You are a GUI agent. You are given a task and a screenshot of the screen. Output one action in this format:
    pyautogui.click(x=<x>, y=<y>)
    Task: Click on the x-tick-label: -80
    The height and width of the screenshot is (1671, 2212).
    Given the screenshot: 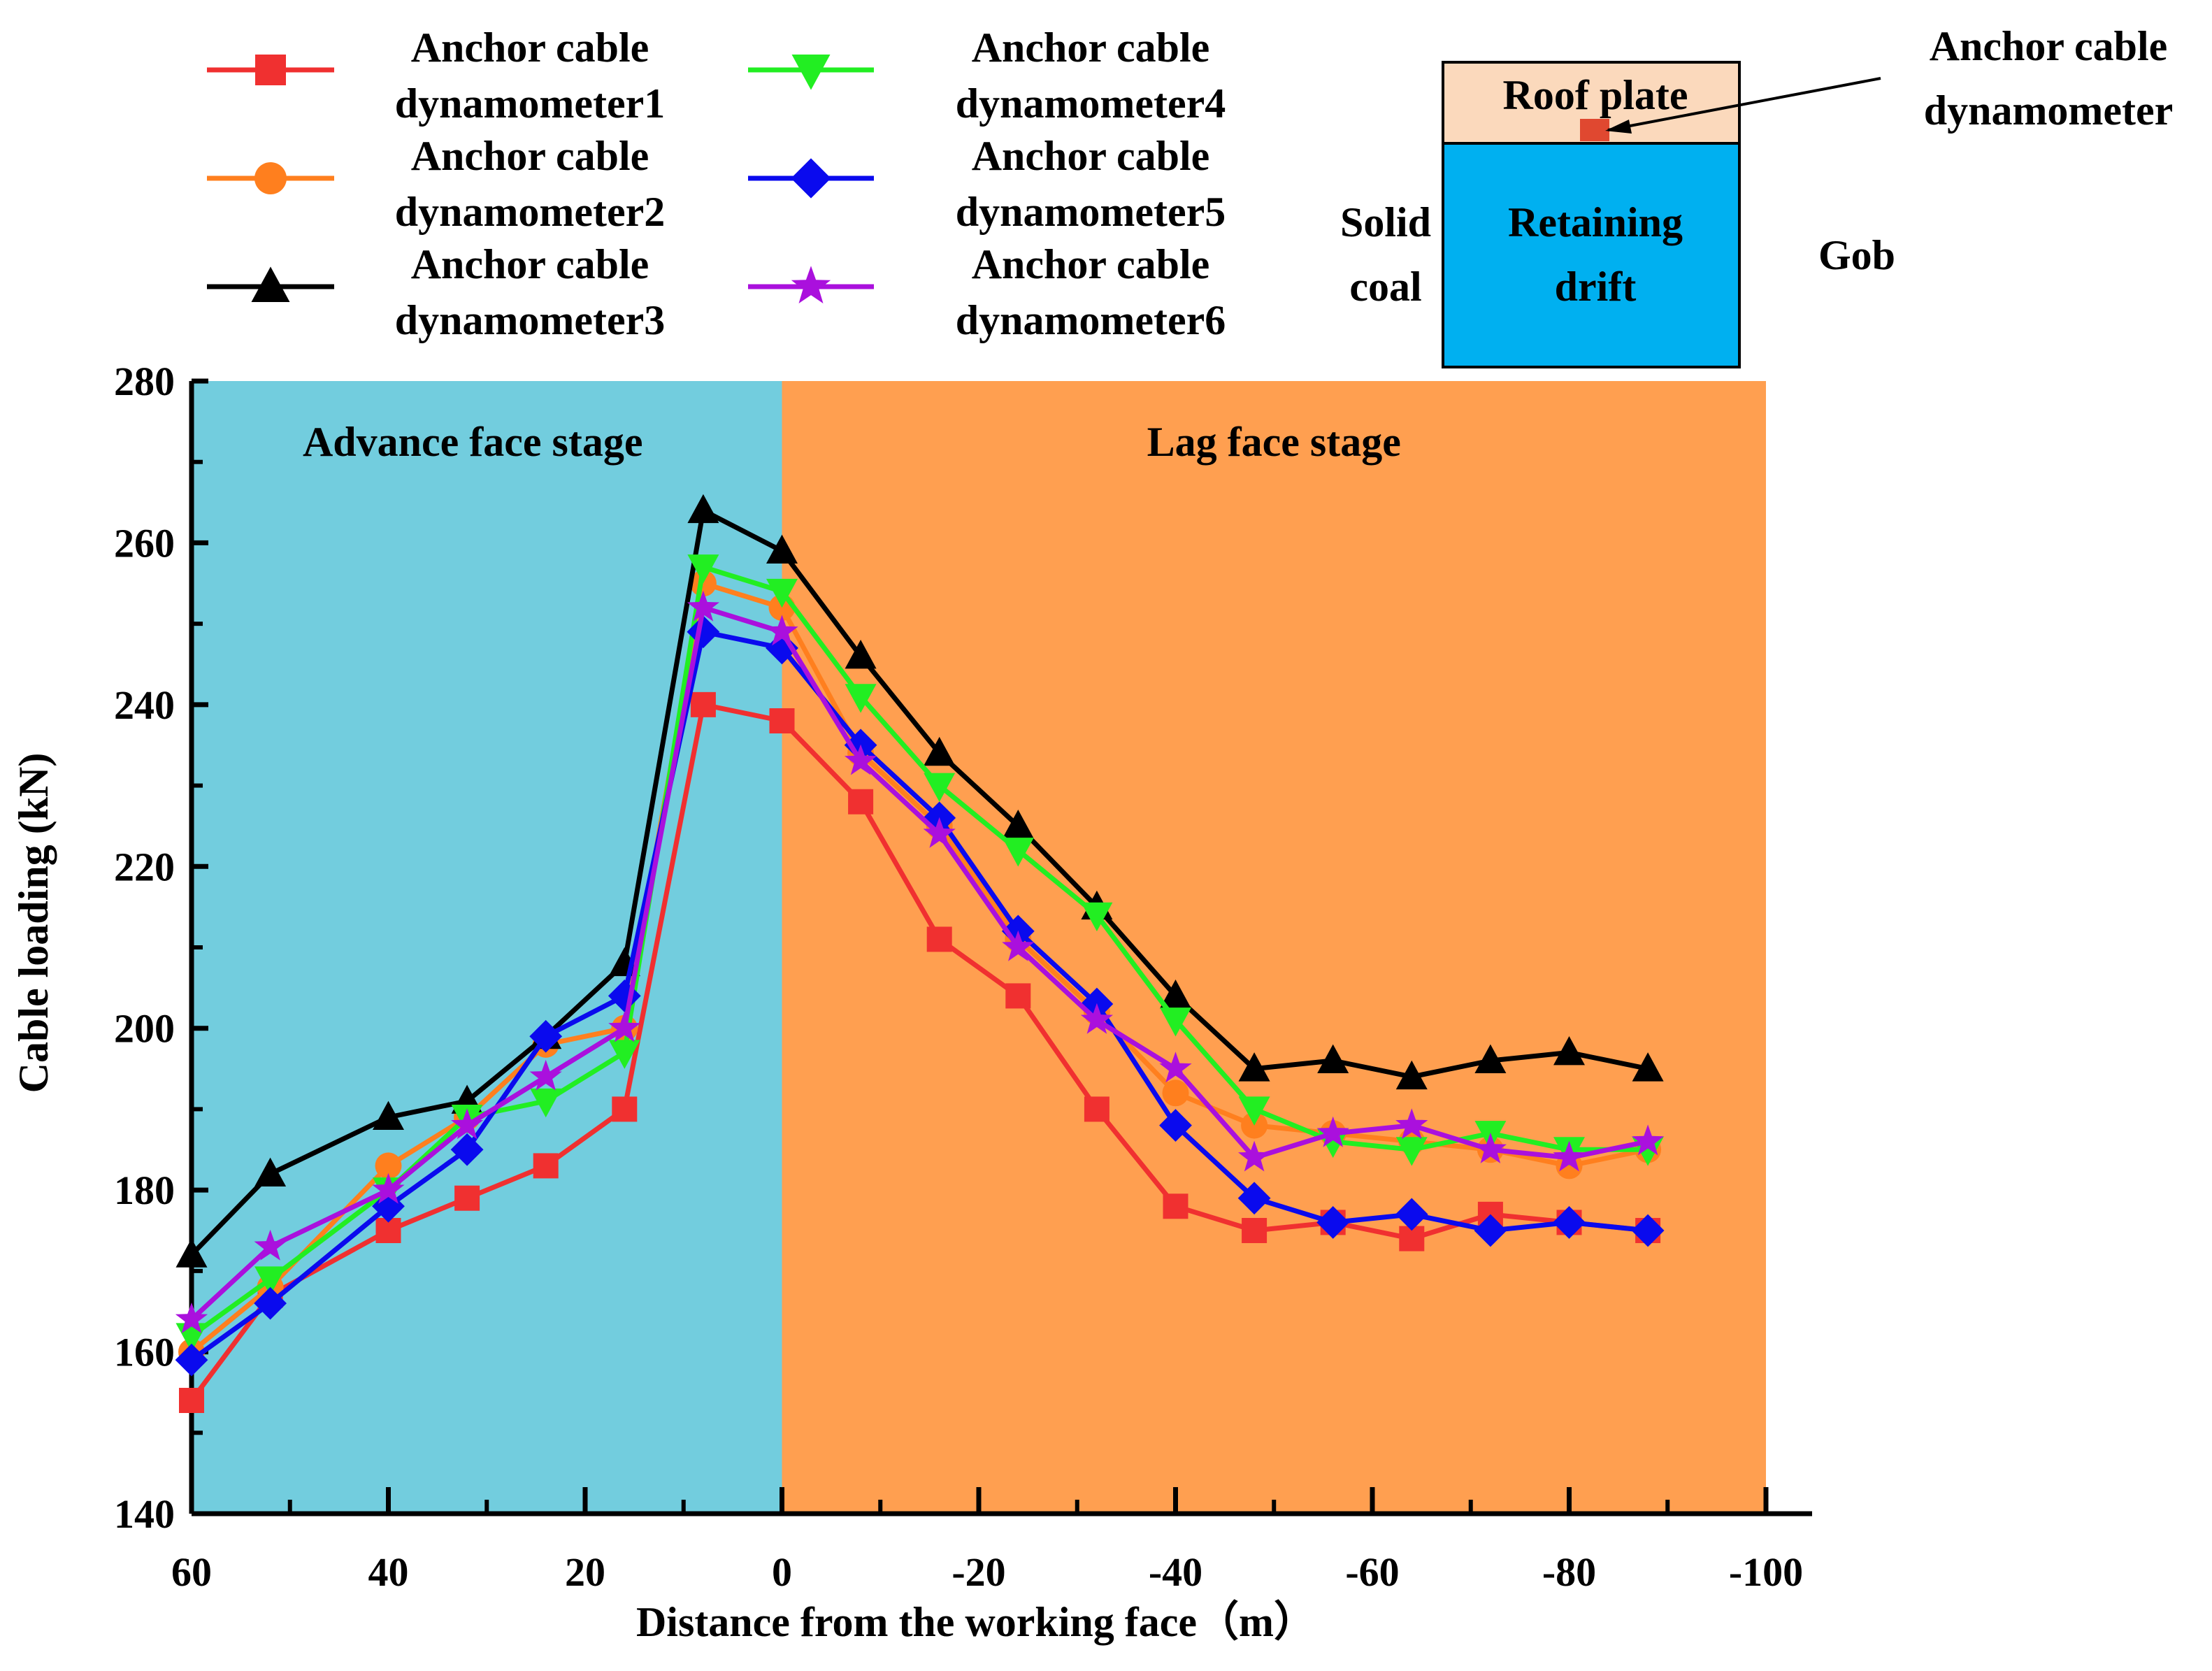 What is the action you would take?
    pyautogui.click(x=1569, y=1572)
    